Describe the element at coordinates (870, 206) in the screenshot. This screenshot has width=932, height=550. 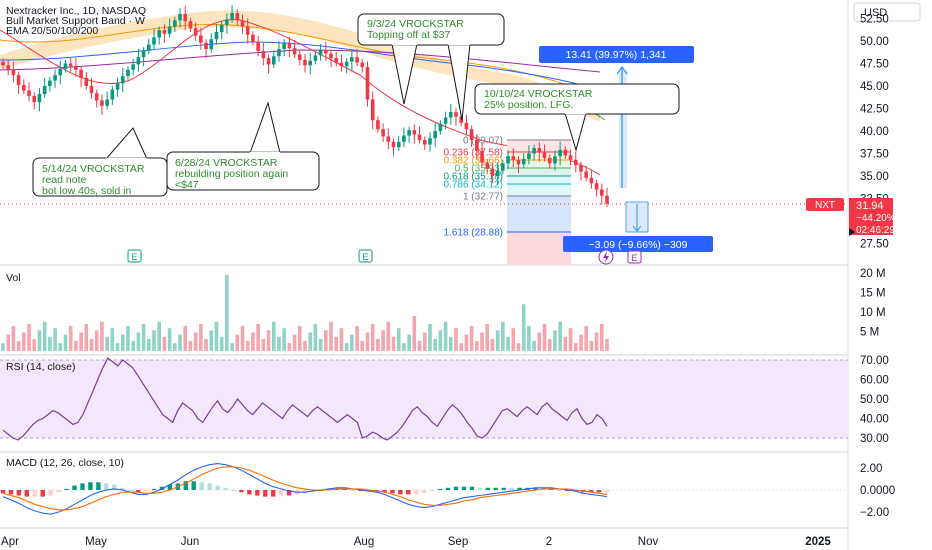
I see `last-price-value: 31.94` at that location.